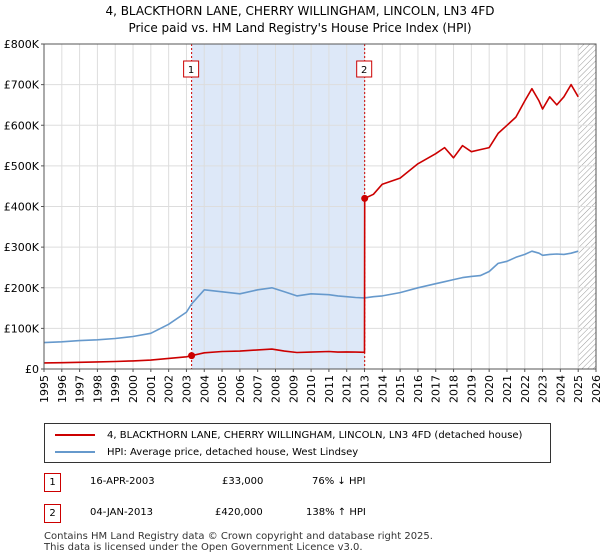  I want to click on transaction-hpi-diff: 76% ↓ HPI, so click(339, 481).